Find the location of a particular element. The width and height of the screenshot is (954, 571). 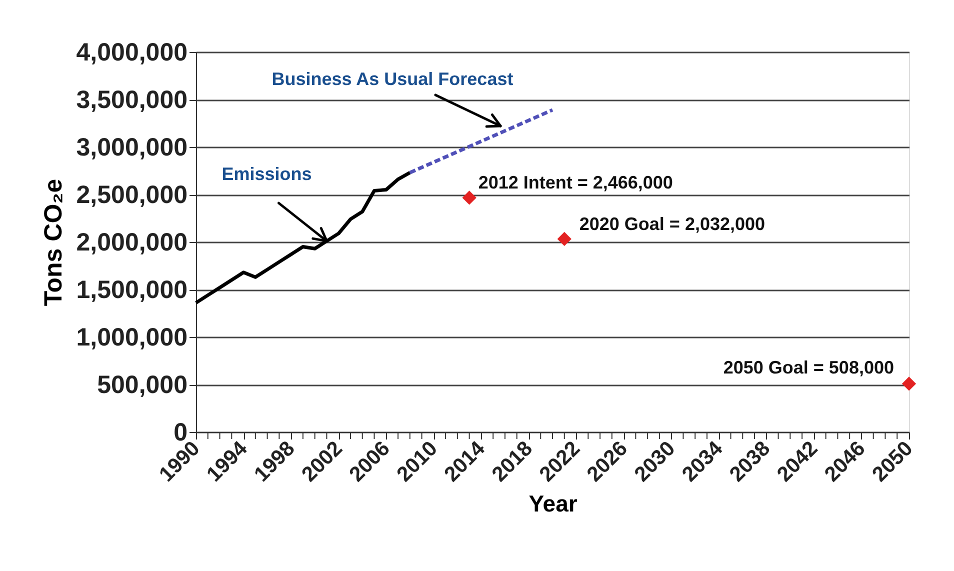

series-label: Business As Usual Forecast is located at coordinates (393, 78).